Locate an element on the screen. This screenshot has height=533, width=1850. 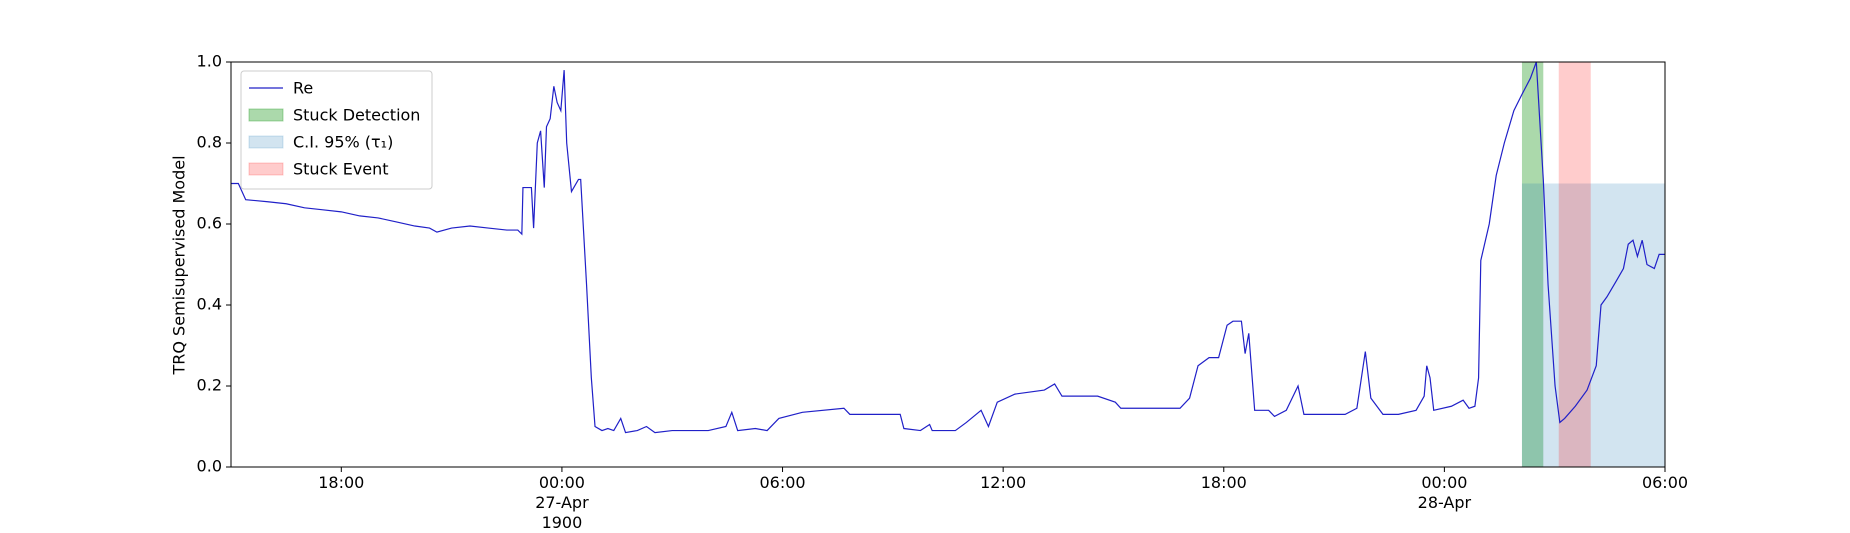
x-tick-label: 12:00 is located at coordinates (1003, 482).